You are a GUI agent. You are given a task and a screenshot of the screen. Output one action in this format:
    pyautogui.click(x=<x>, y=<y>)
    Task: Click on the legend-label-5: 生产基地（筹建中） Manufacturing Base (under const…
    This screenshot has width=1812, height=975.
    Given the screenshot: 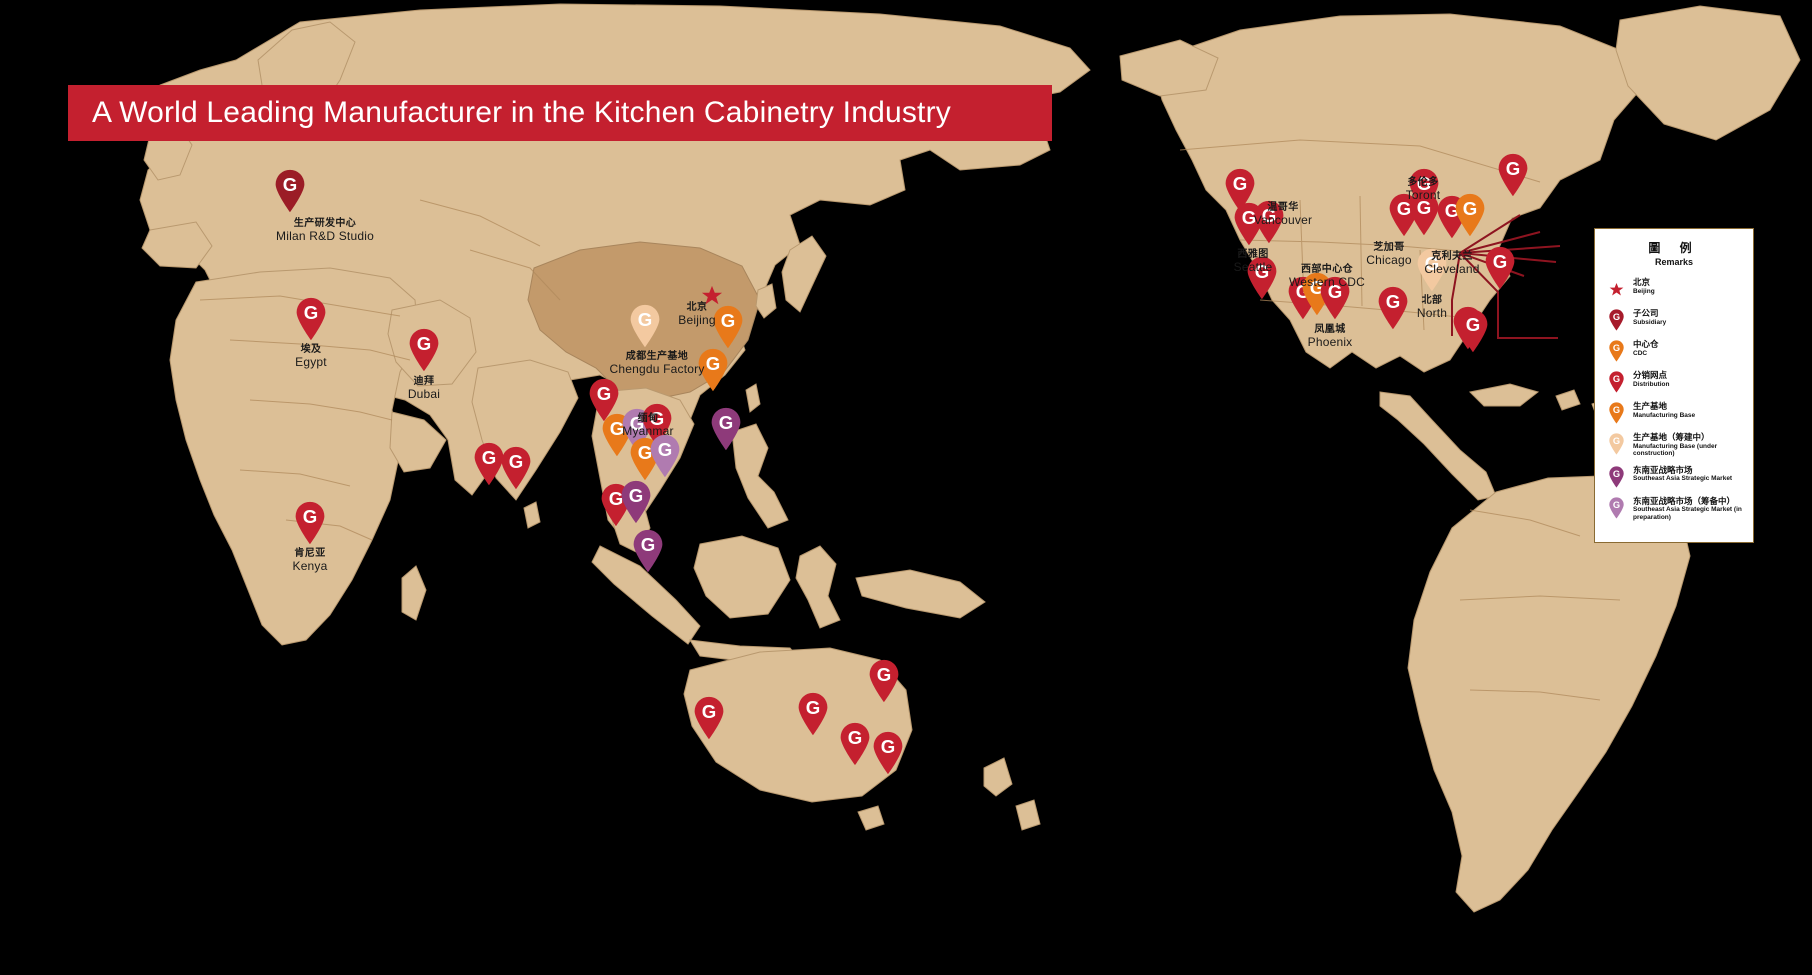 What is the action you would take?
    pyautogui.click(x=1689, y=445)
    